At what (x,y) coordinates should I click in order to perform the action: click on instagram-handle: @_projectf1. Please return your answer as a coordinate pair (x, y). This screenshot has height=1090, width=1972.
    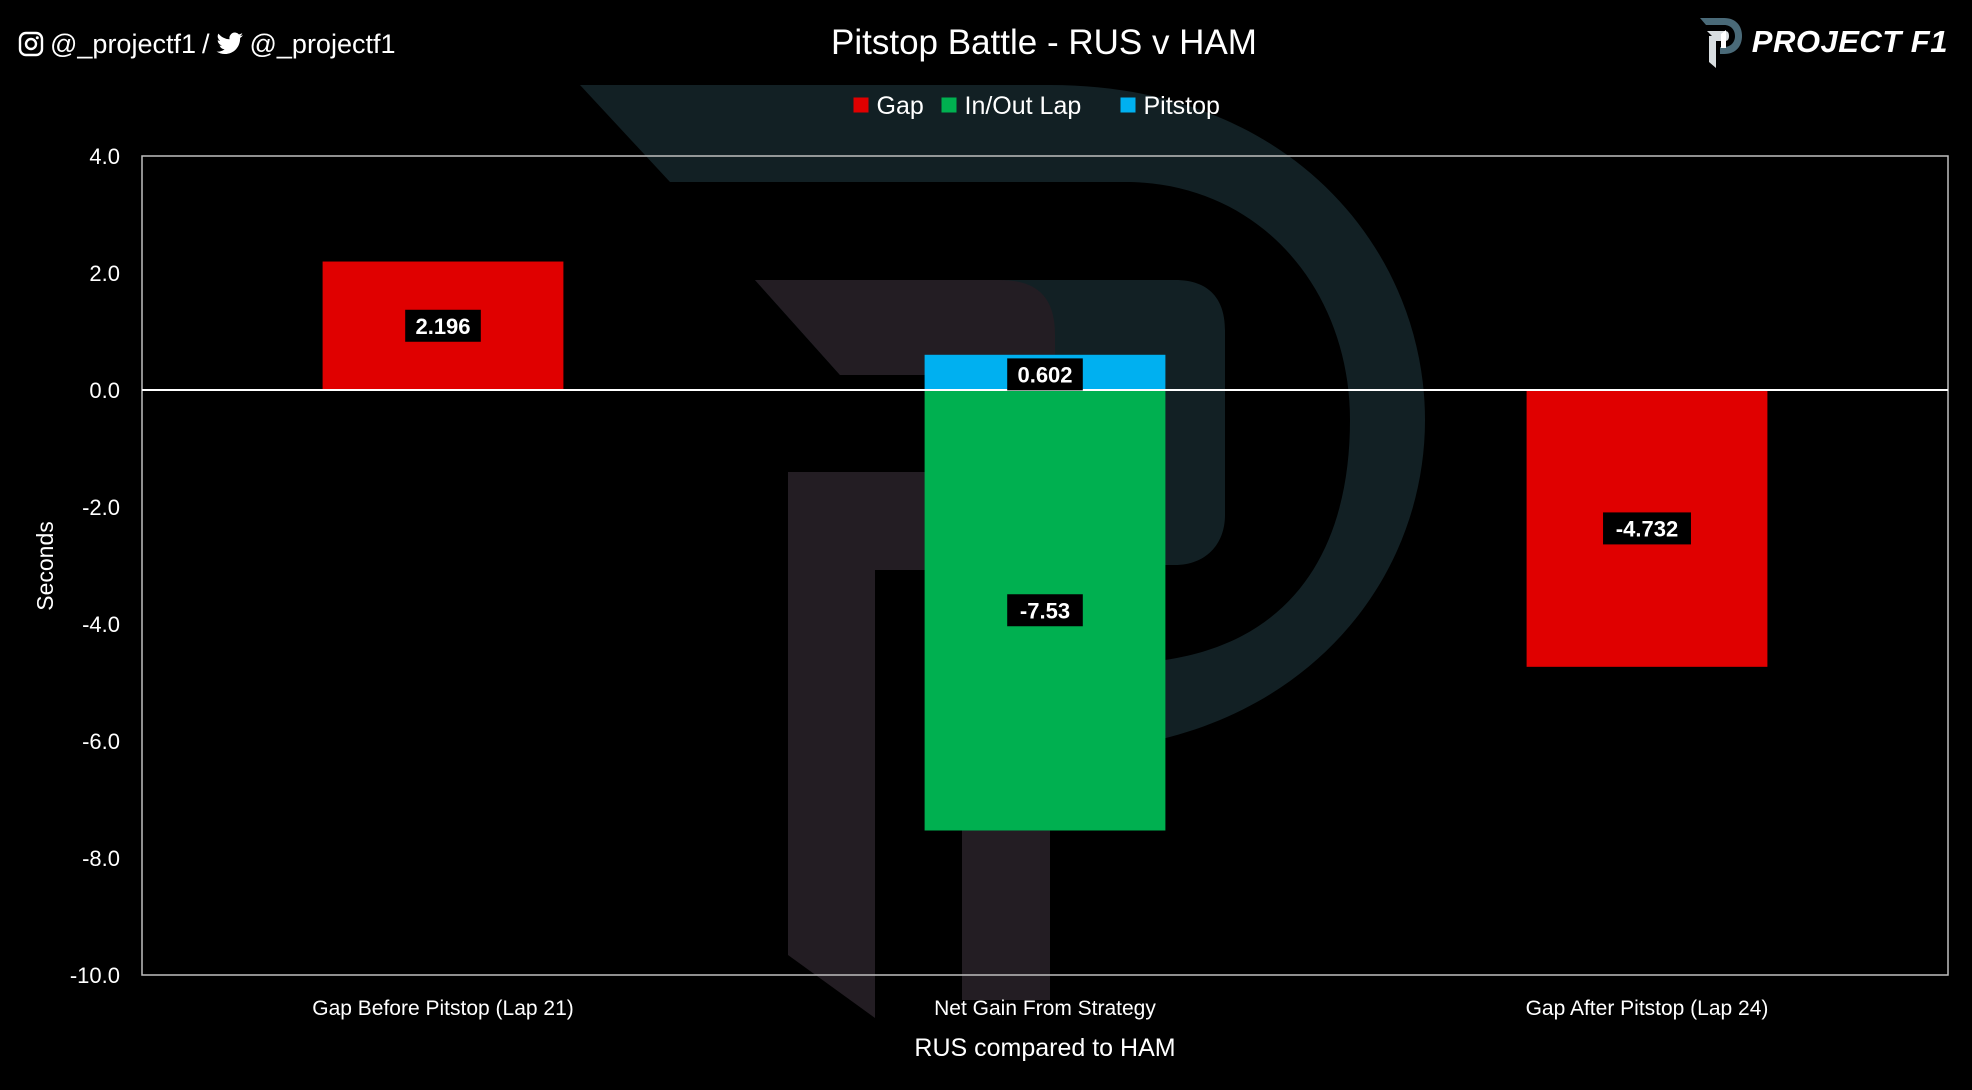
    Looking at the image, I should click on (123, 43).